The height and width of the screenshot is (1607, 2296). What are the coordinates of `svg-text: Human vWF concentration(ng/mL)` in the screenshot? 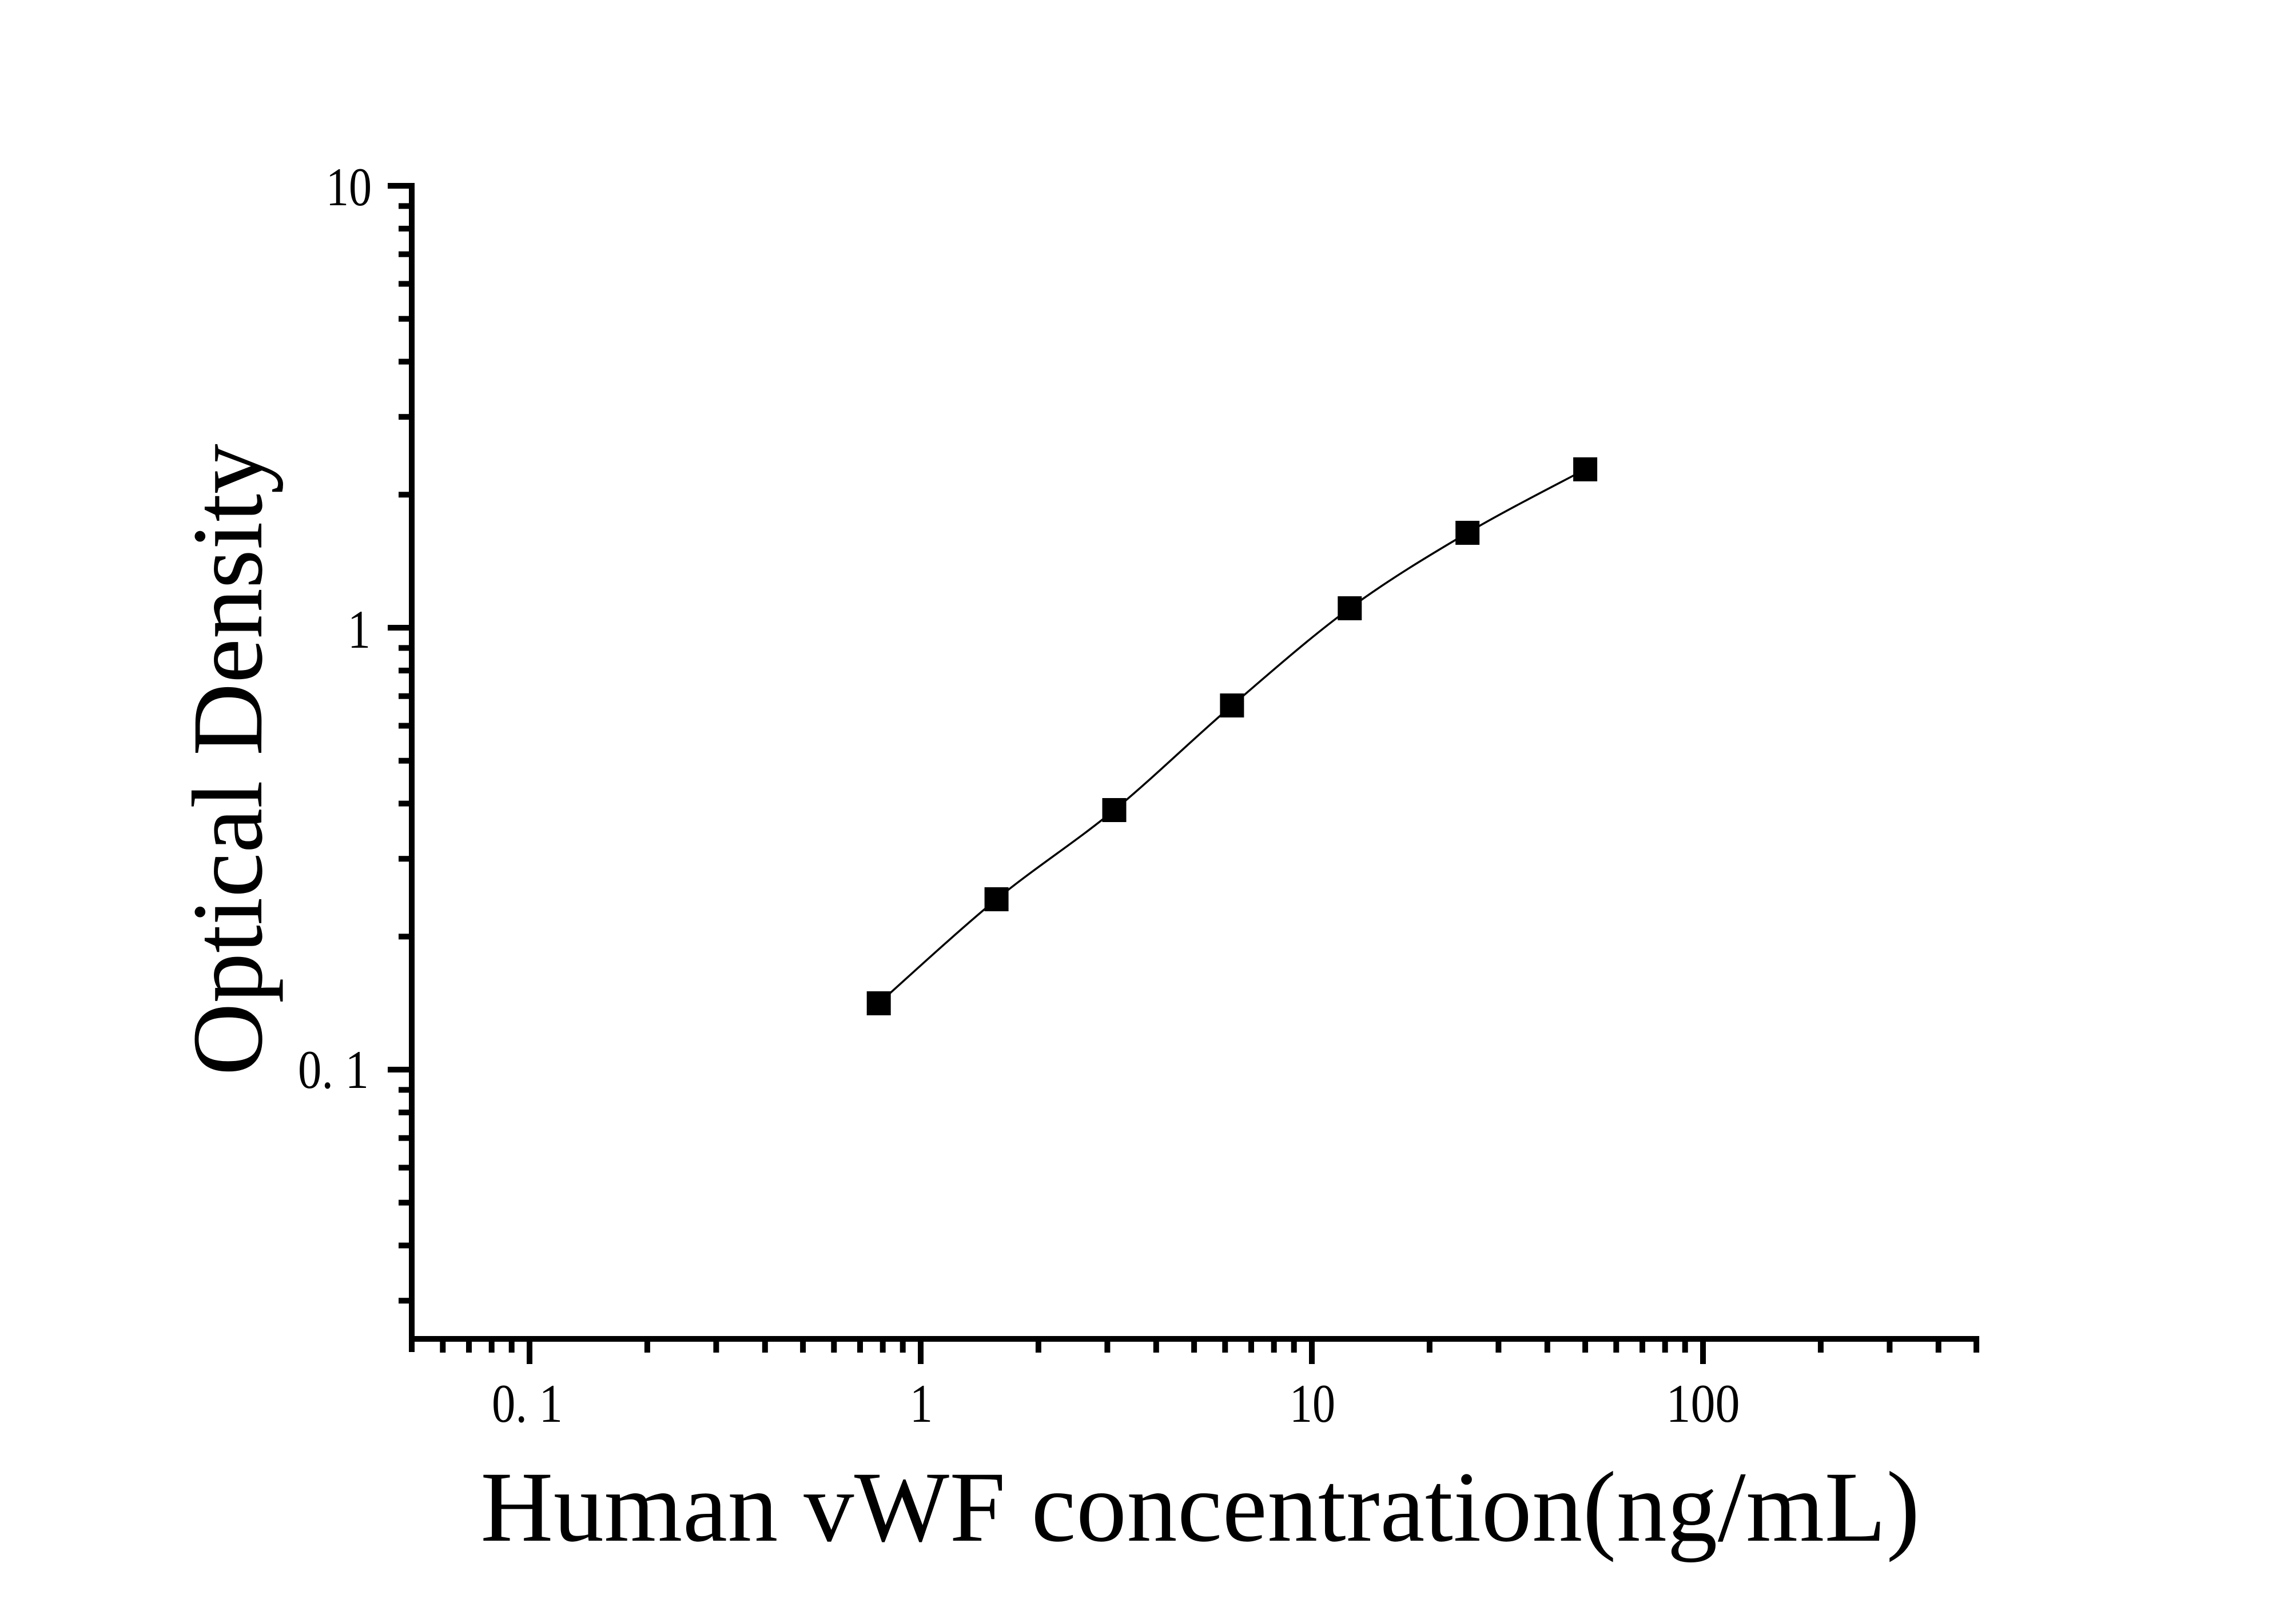 It's located at (1200, 1507).